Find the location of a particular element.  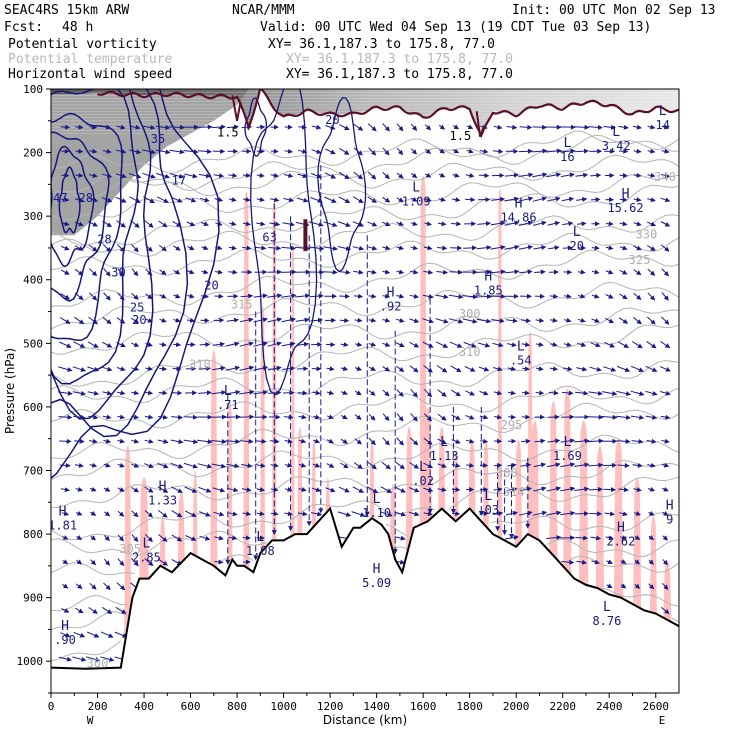

high-letter: H is located at coordinates (65, 626).